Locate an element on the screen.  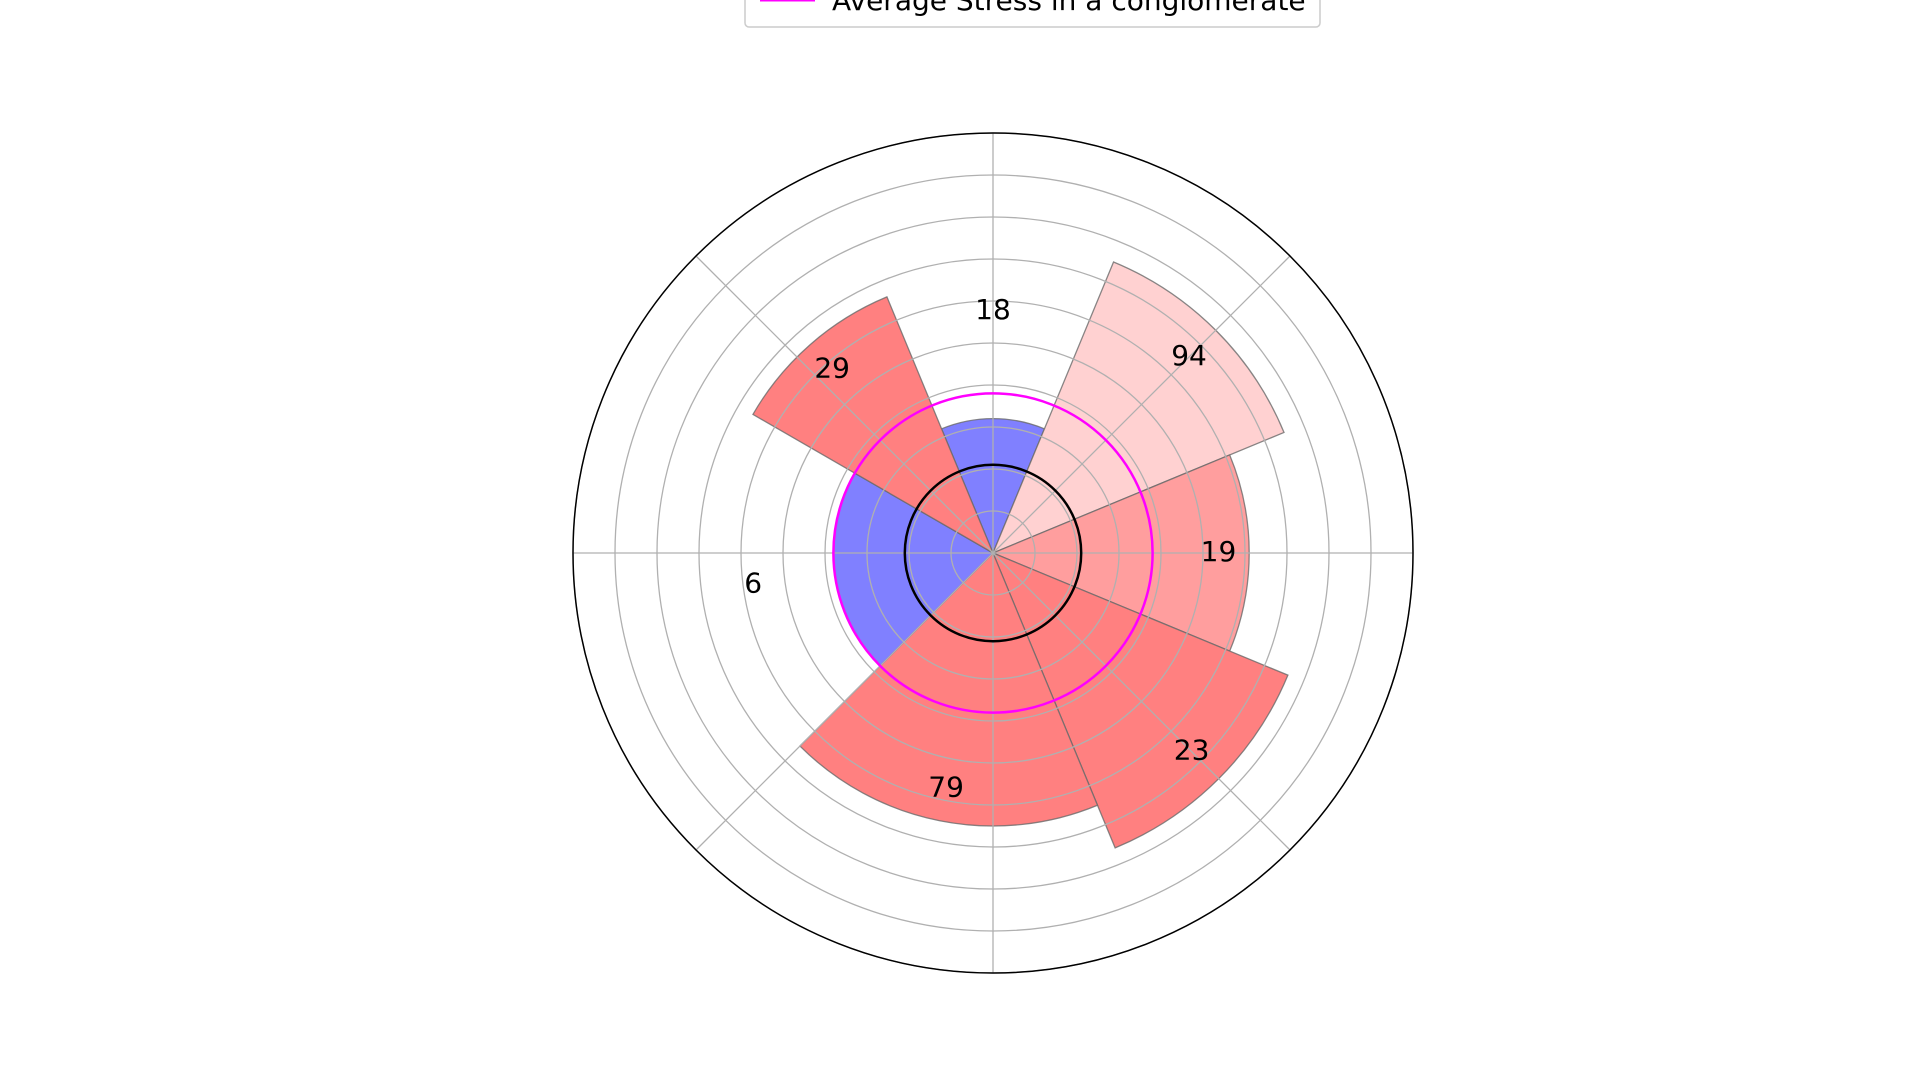
legend-box is located at coordinates (1032, 14).